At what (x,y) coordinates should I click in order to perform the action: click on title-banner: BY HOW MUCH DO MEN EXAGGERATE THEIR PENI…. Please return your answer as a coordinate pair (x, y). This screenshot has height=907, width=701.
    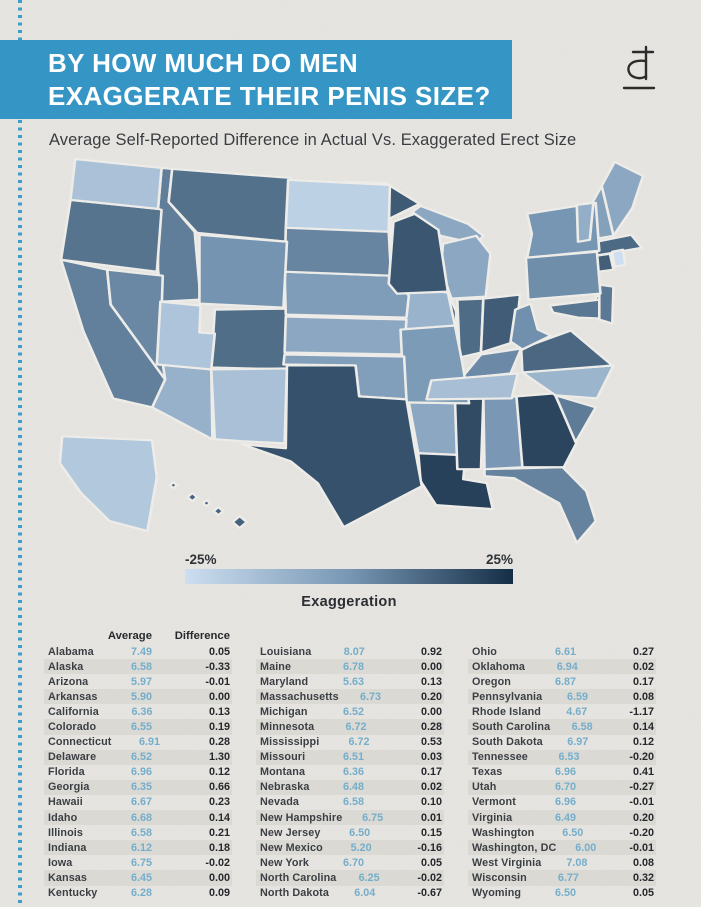
    Looking at the image, I should click on (256, 79).